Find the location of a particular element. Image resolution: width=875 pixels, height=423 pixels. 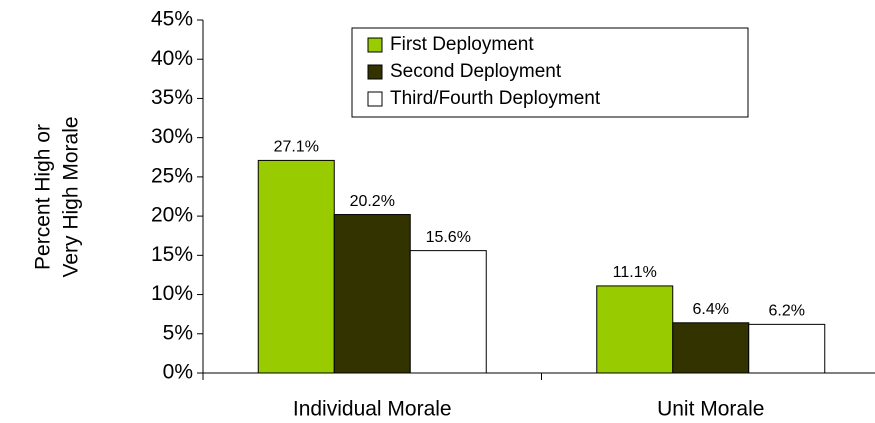

legend-label: First Deployment is located at coordinates (462, 44).